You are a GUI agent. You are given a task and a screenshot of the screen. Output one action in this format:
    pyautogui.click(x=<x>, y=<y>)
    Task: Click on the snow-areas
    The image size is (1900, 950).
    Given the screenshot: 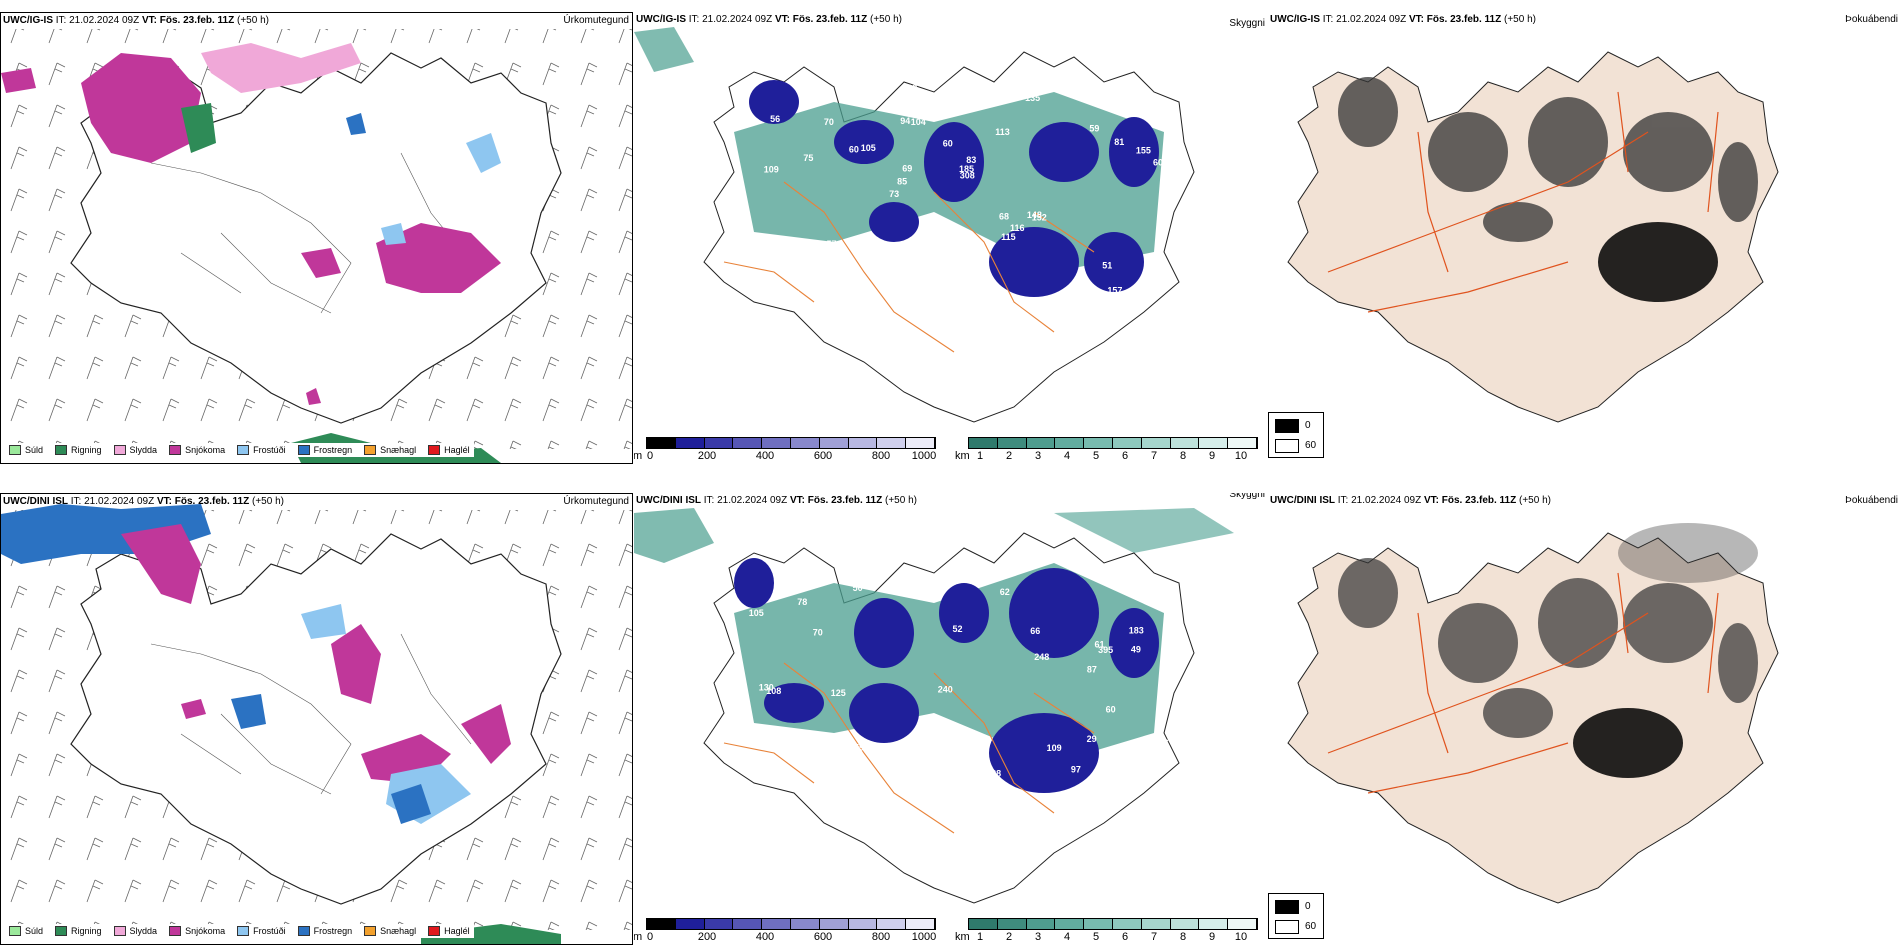 What is the action you would take?
    pyautogui.click(x=346, y=704)
    